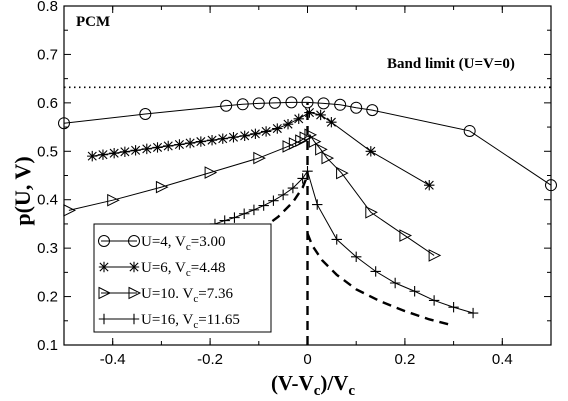  What do you see at coordinates (47, 248) in the screenshot?
I see `y-tick-label: 0.3` at bounding box center [47, 248].